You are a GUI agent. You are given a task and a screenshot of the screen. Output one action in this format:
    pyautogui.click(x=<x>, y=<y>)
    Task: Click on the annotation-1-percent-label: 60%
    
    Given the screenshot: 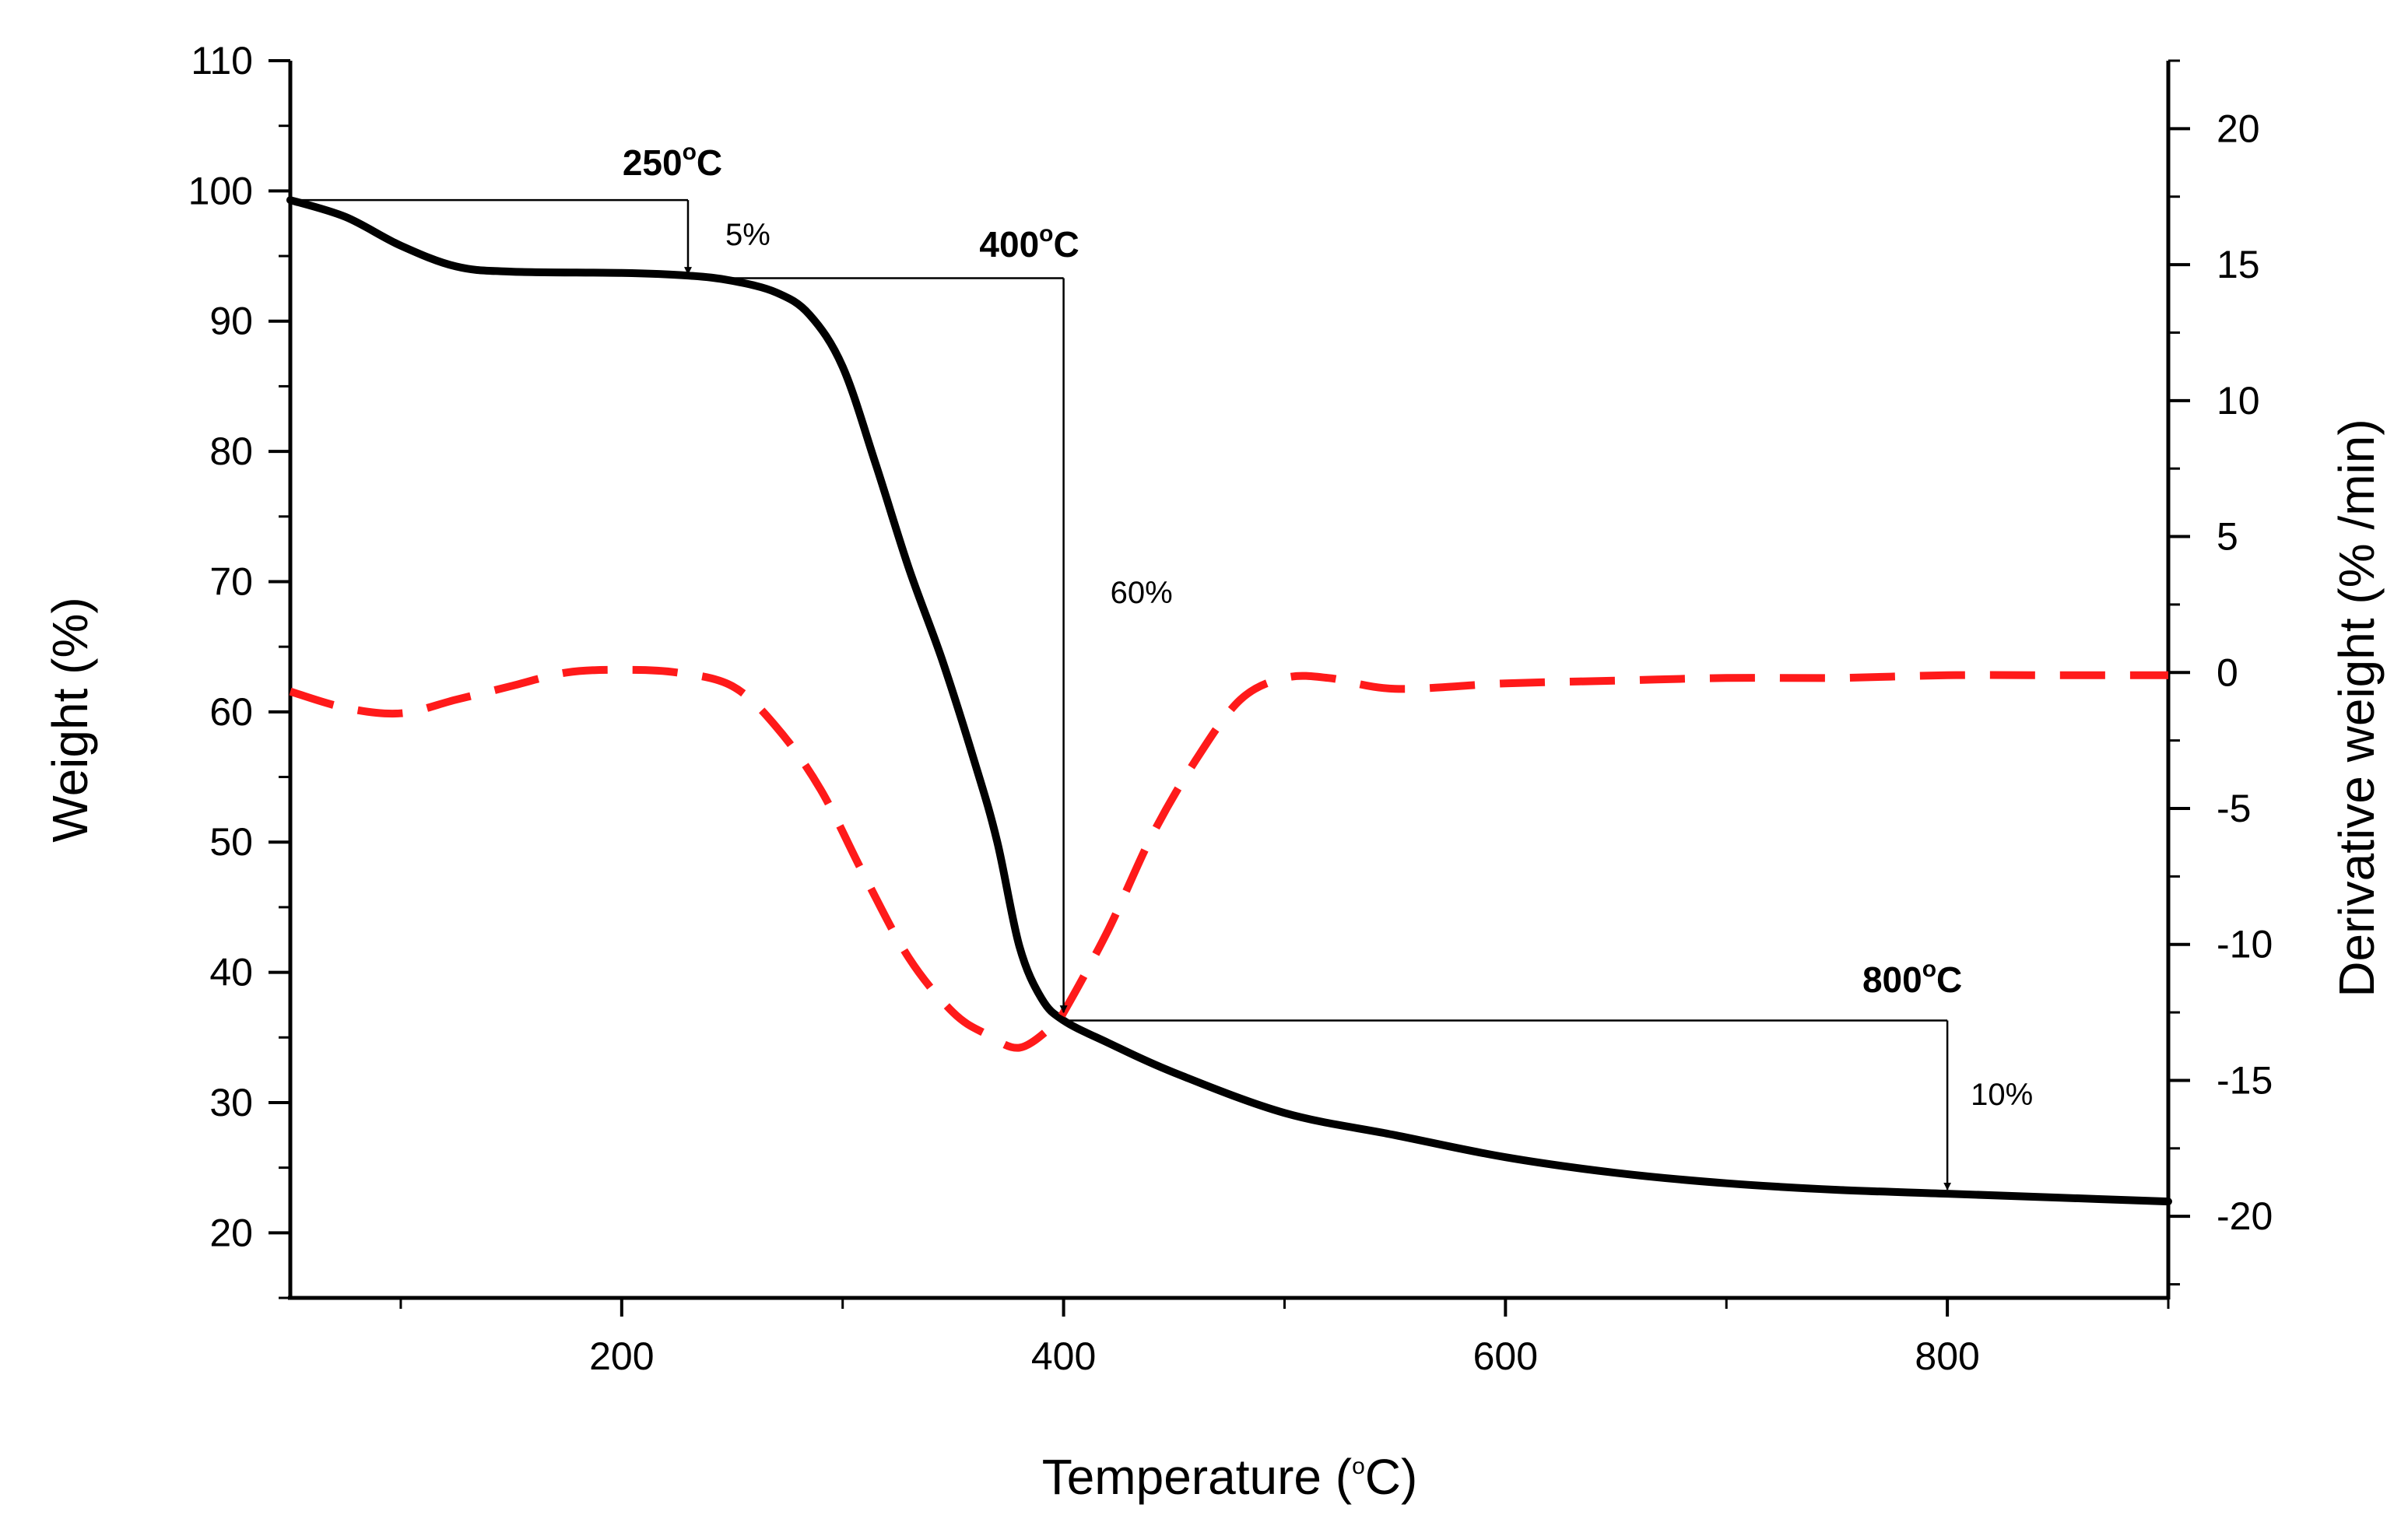 What is the action you would take?
    pyautogui.click(x=1142, y=593)
    